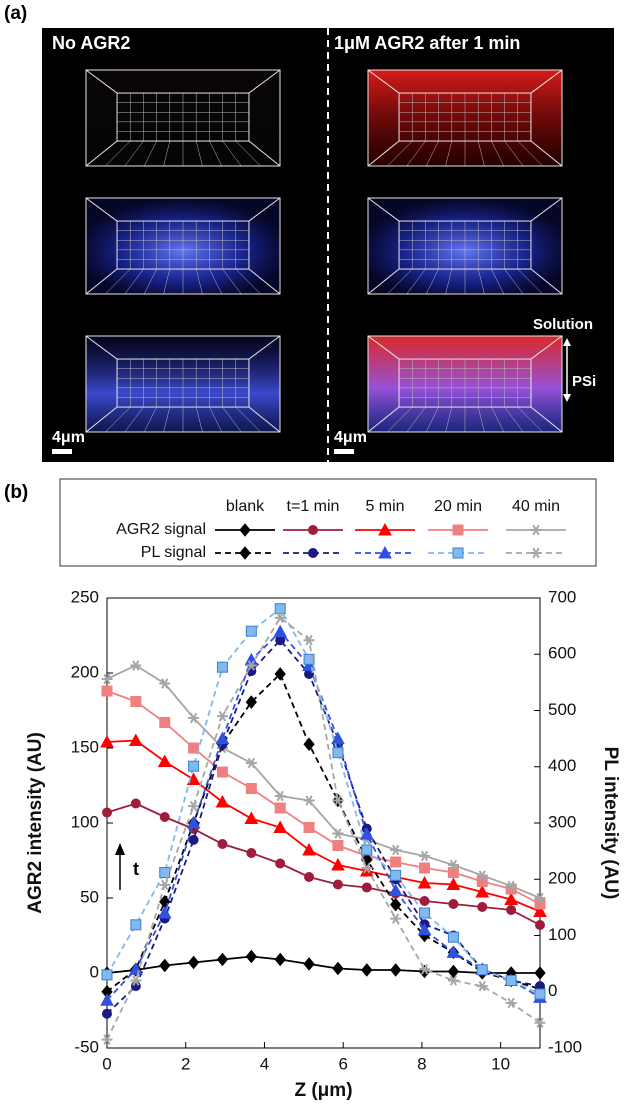 The image size is (627, 1106). Describe the element at coordinates (565, 1046) in the screenshot. I see `y2-tick-label: -100` at that location.